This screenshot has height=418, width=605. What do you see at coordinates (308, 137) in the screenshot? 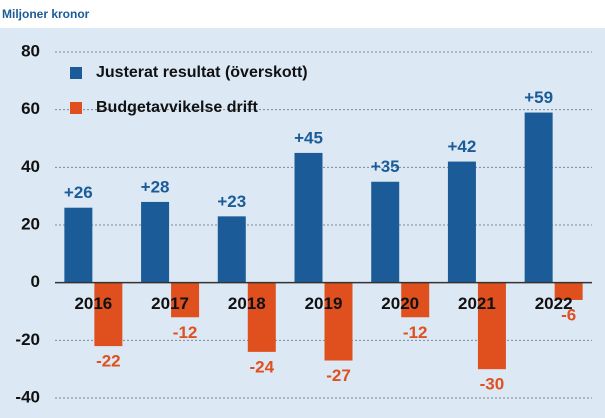
I see `data-label: +45` at bounding box center [308, 137].